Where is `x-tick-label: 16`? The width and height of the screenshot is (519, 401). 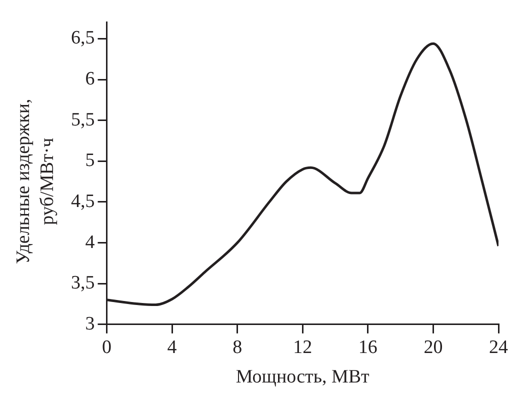 x-tick-label: 16 is located at coordinates (368, 347).